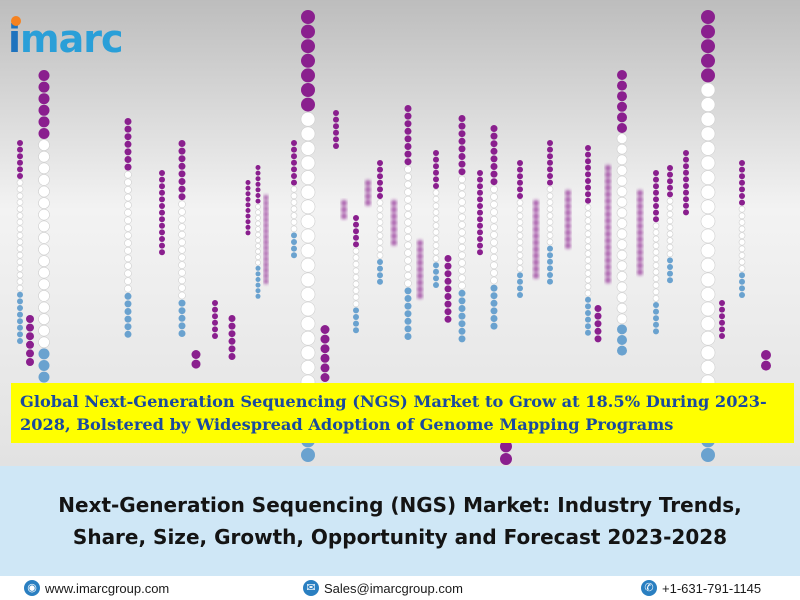 The height and width of the screenshot is (600, 800). I want to click on website-contact: ◉ www.imarcgroup.com, so click(96, 588).